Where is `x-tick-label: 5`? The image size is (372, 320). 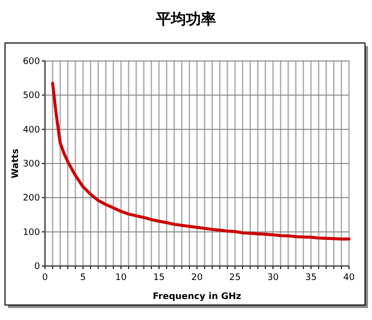
x-tick-label: 5 is located at coordinates (83, 278).